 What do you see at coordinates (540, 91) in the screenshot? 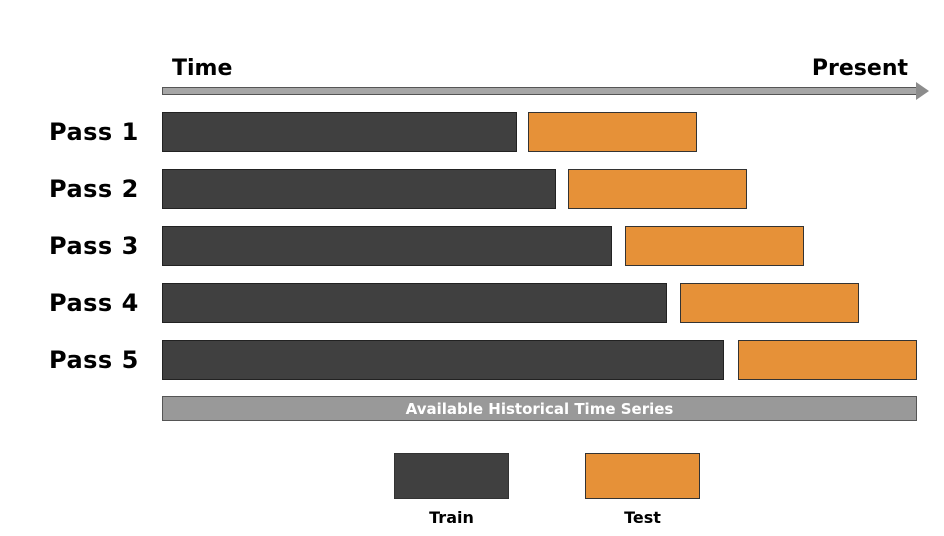
I see `timeline-arrow` at bounding box center [540, 91].